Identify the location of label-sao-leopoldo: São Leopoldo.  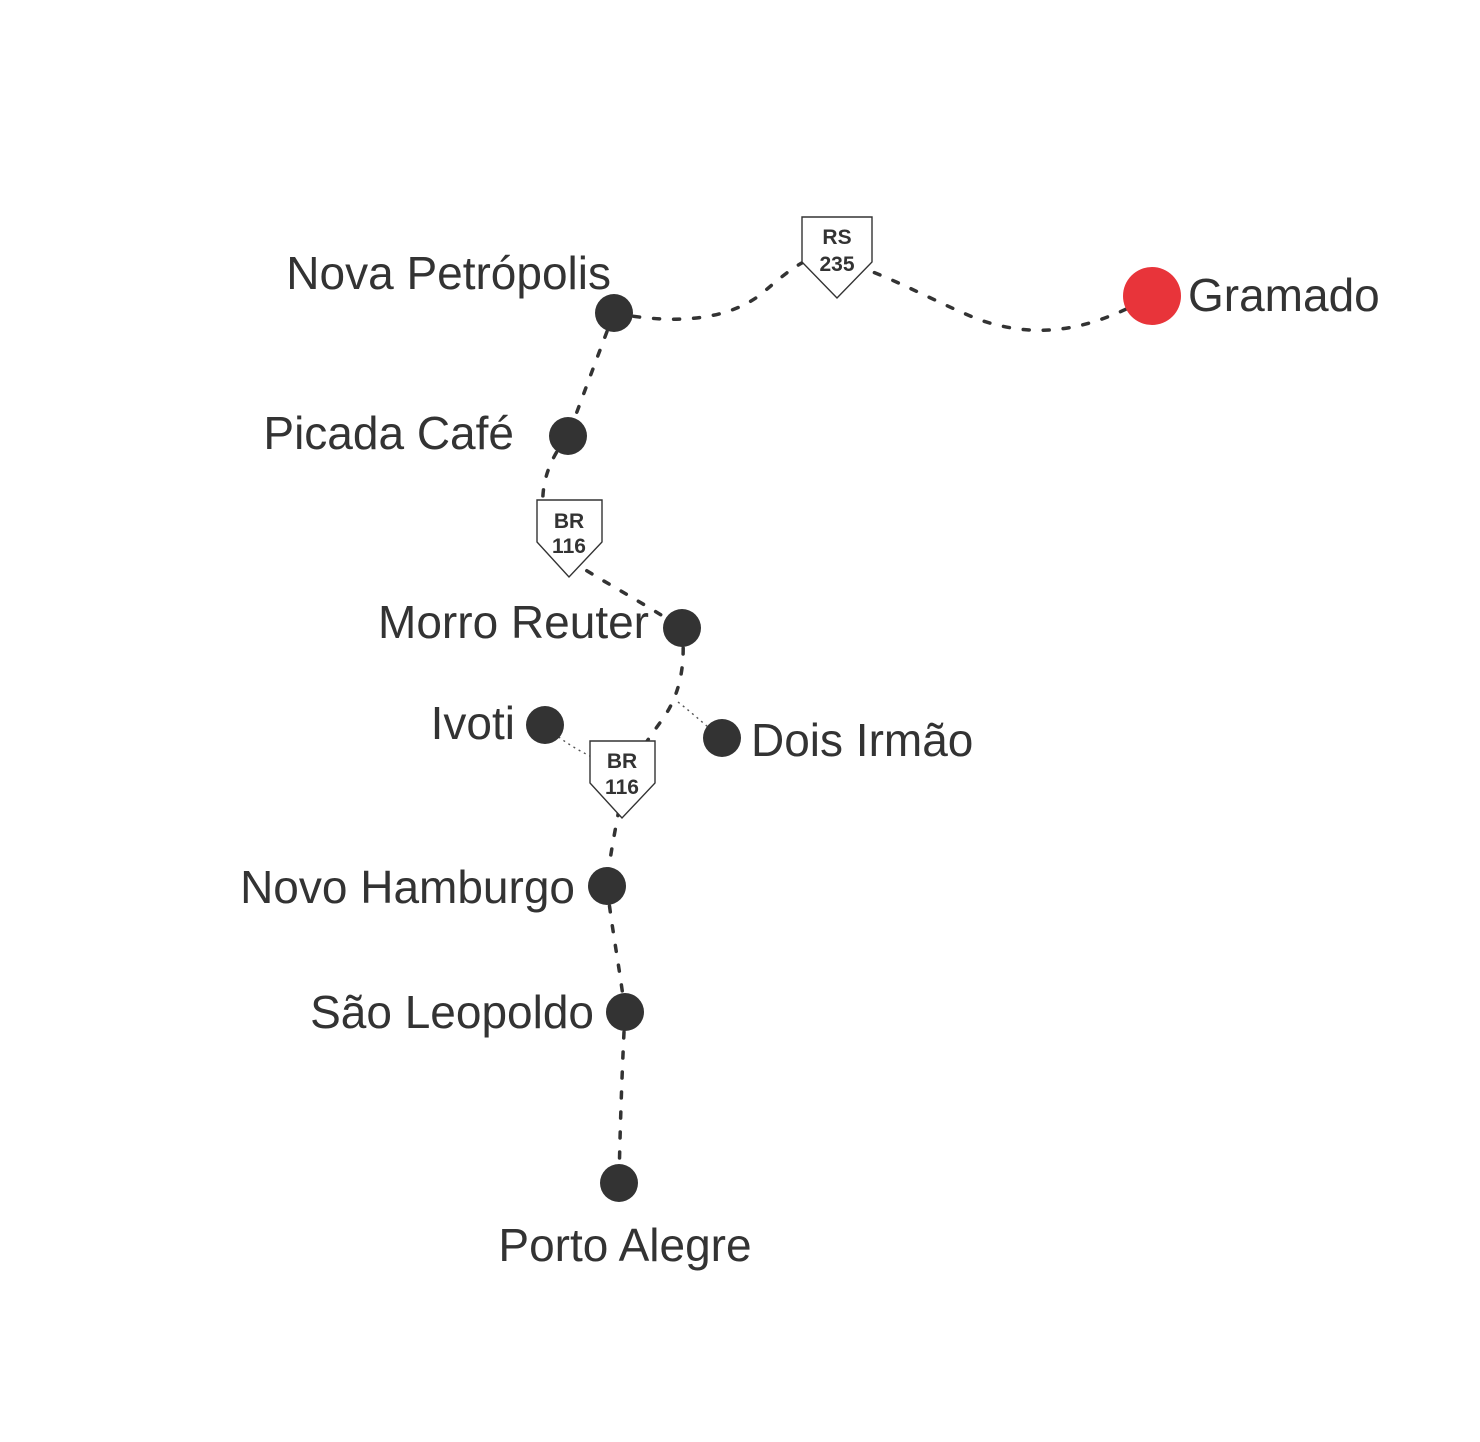
(452, 1012).